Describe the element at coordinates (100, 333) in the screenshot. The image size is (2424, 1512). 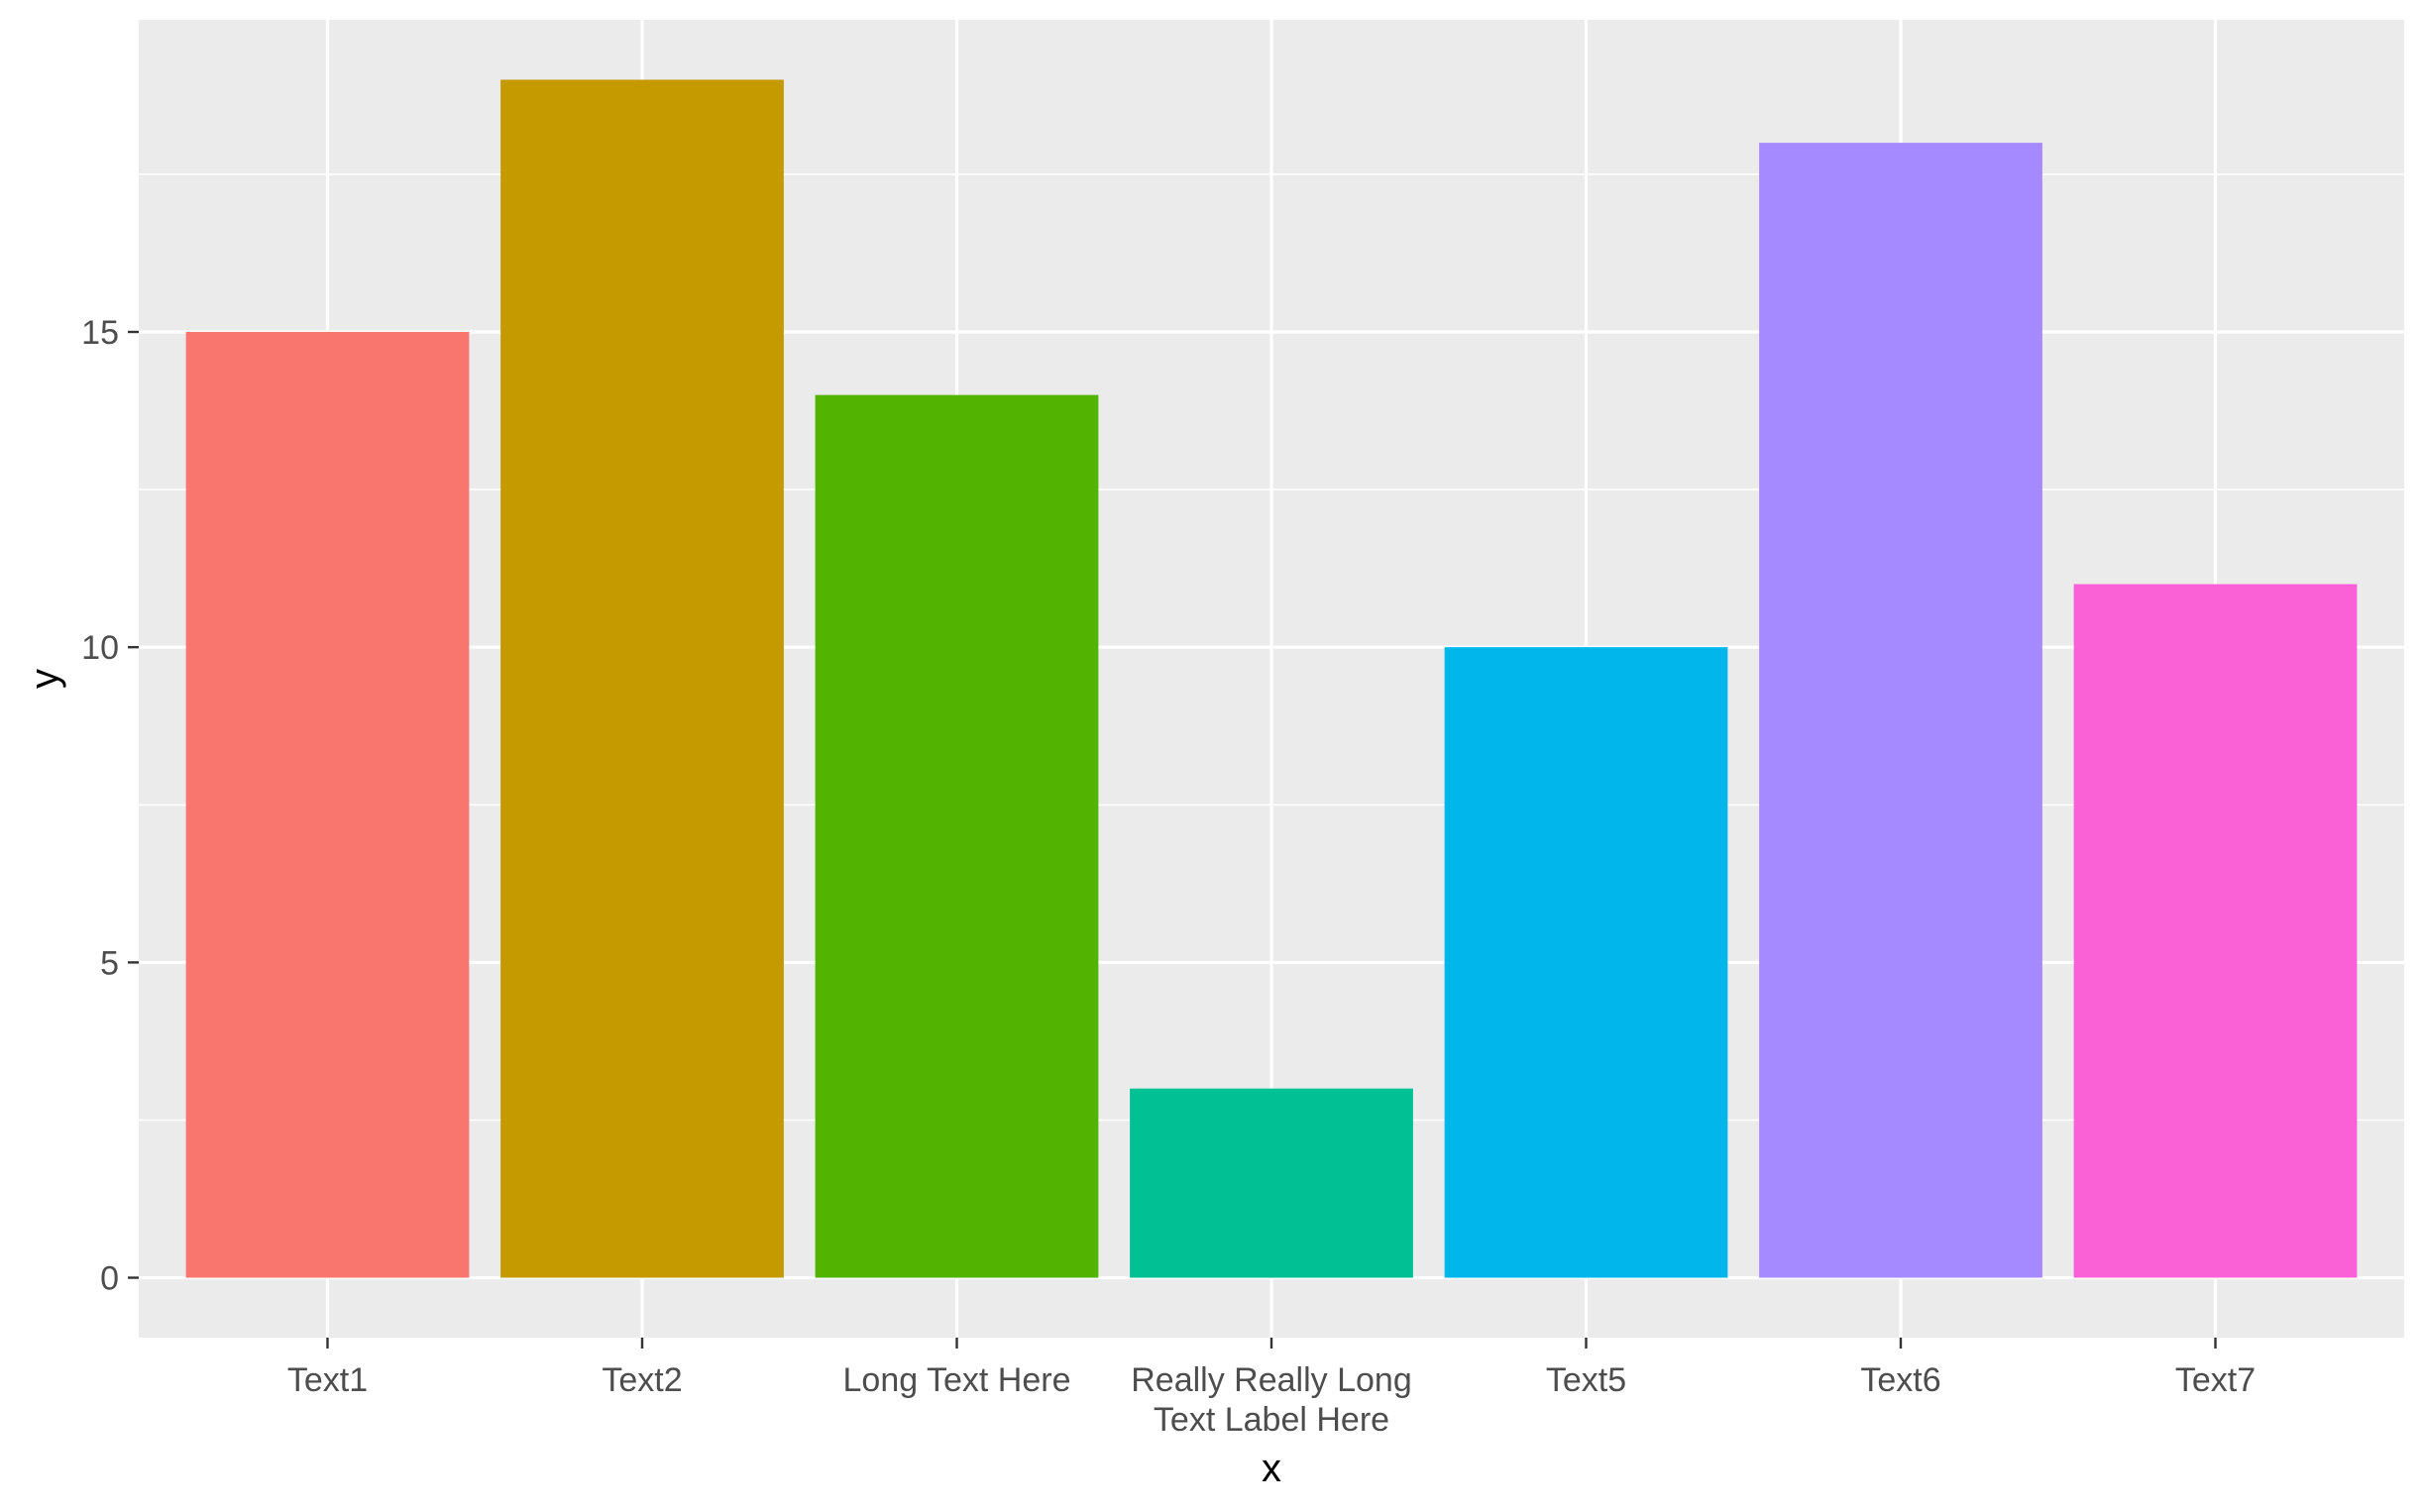
I see `y-tick-label: 15` at that location.